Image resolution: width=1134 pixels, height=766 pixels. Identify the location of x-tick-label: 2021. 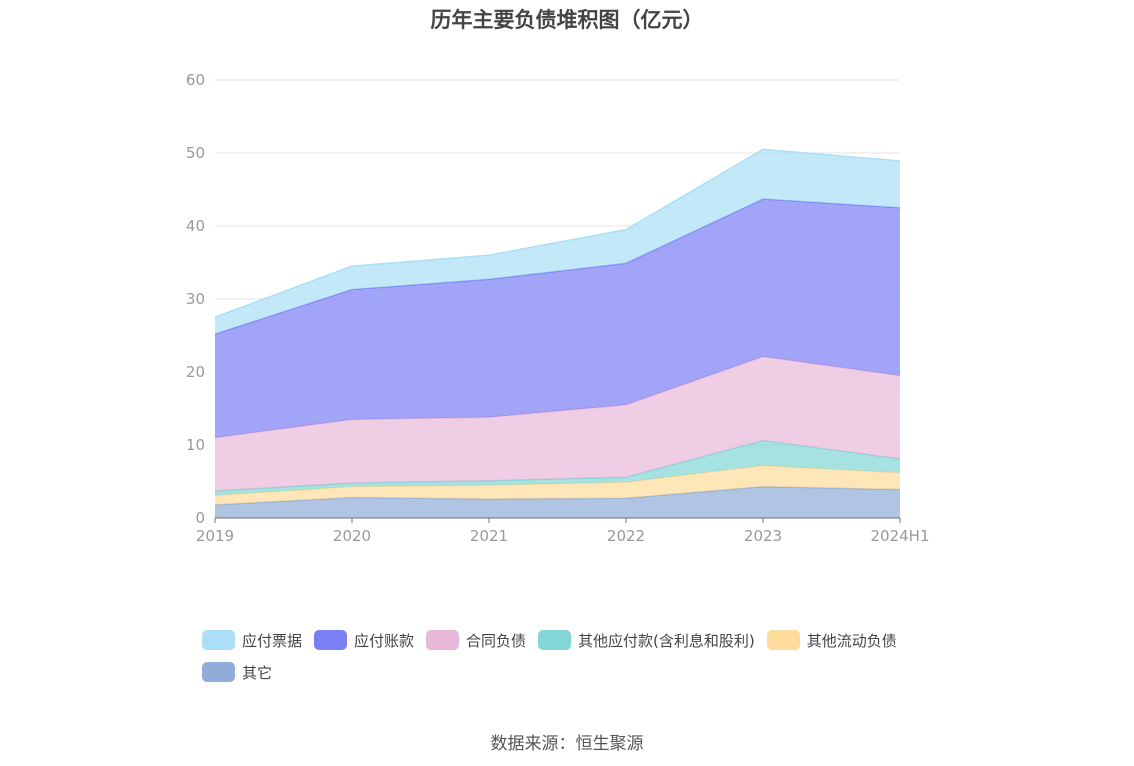
(489, 536).